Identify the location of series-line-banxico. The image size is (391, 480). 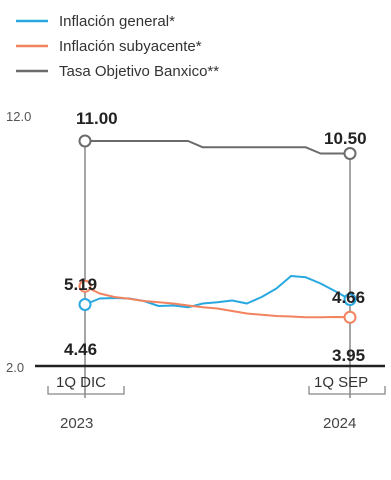
(217, 147).